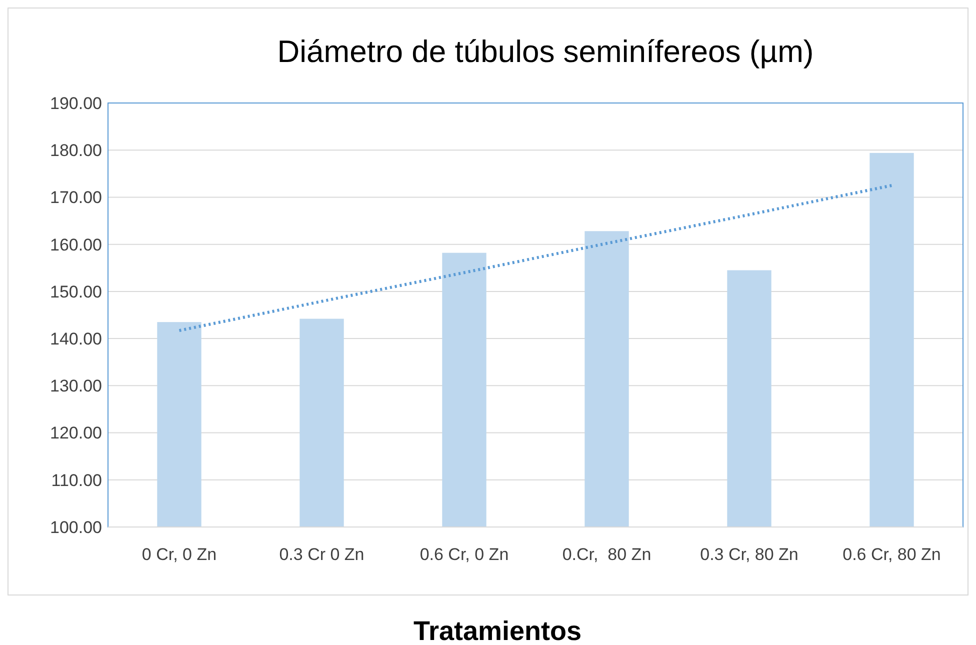 The width and height of the screenshot is (976, 645). Describe the element at coordinates (607, 554) in the screenshot. I see `x-tick-label: 0.Cr, 80 Zn` at that location.